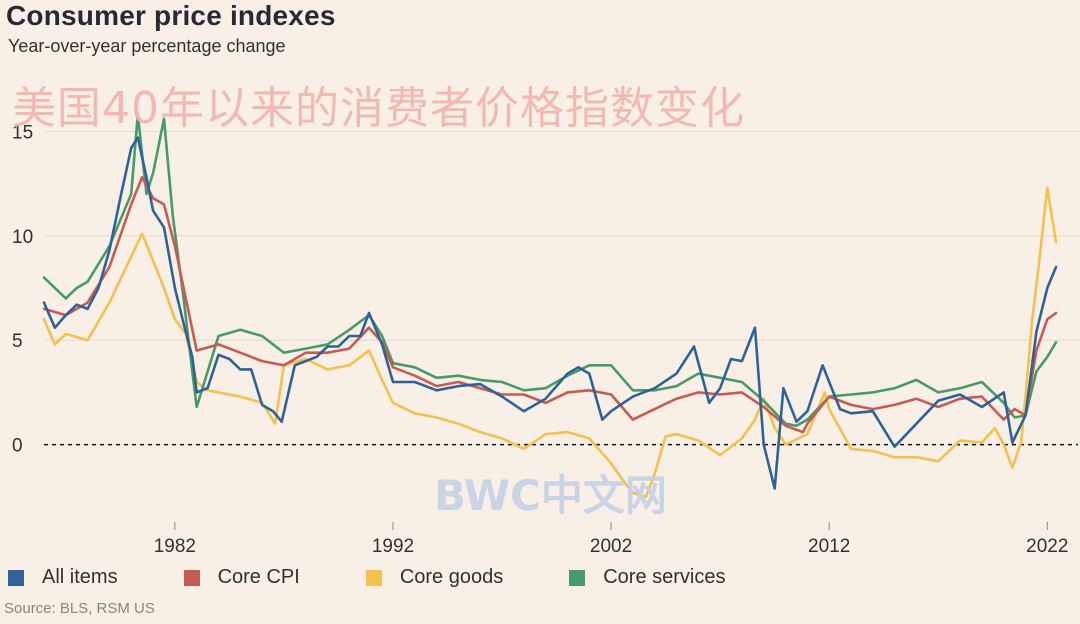 The image size is (1080, 624). Describe the element at coordinates (16, 577) in the screenshot. I see `legend-swatch-all-items` at that location.